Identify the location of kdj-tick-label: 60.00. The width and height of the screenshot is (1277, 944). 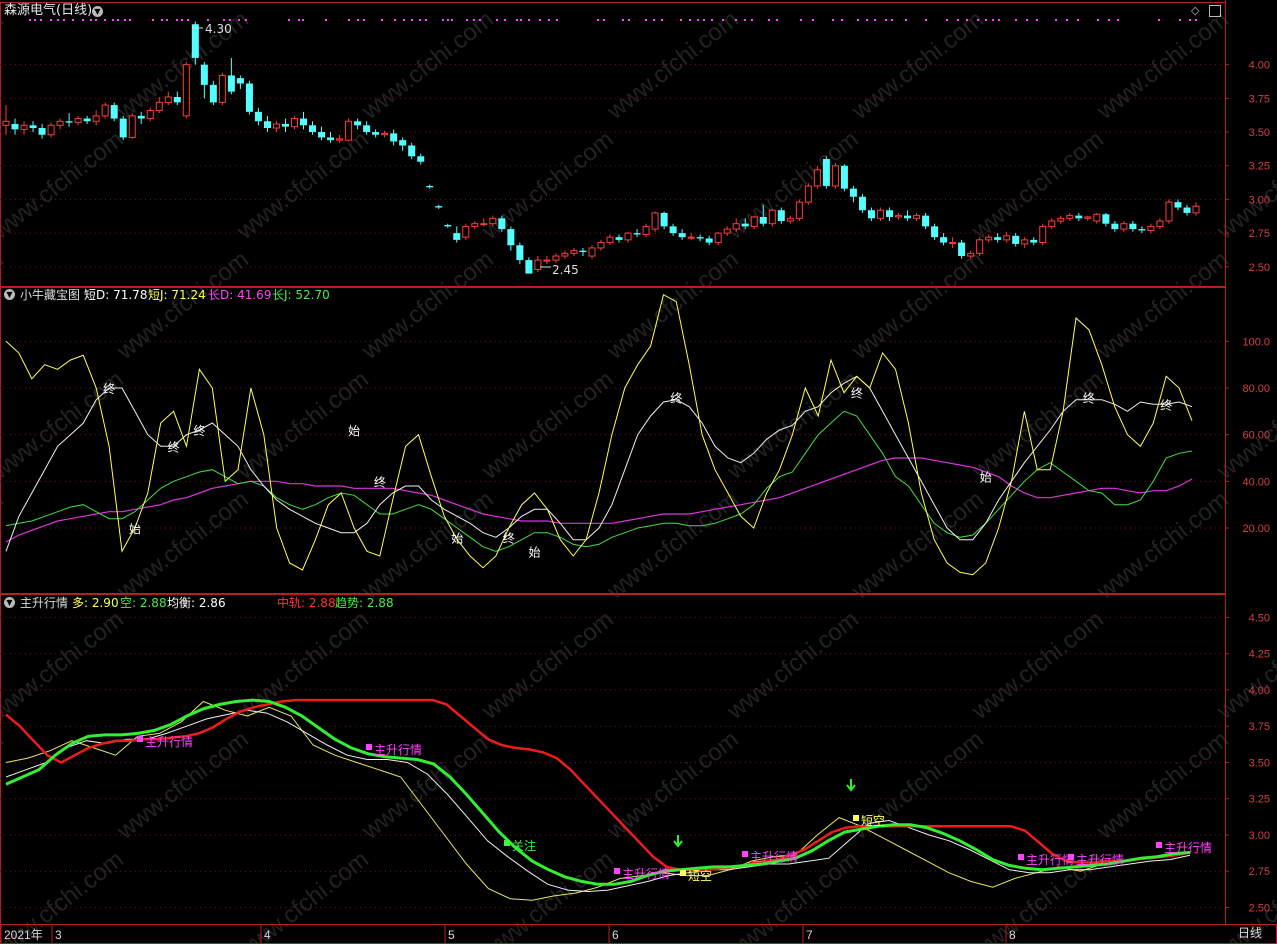
(1256, 436).